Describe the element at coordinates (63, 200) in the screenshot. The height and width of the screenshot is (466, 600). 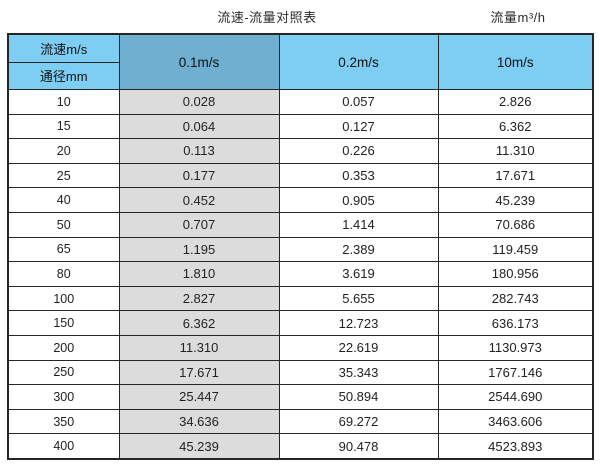
I see `diameter-cell: 40` at that location.